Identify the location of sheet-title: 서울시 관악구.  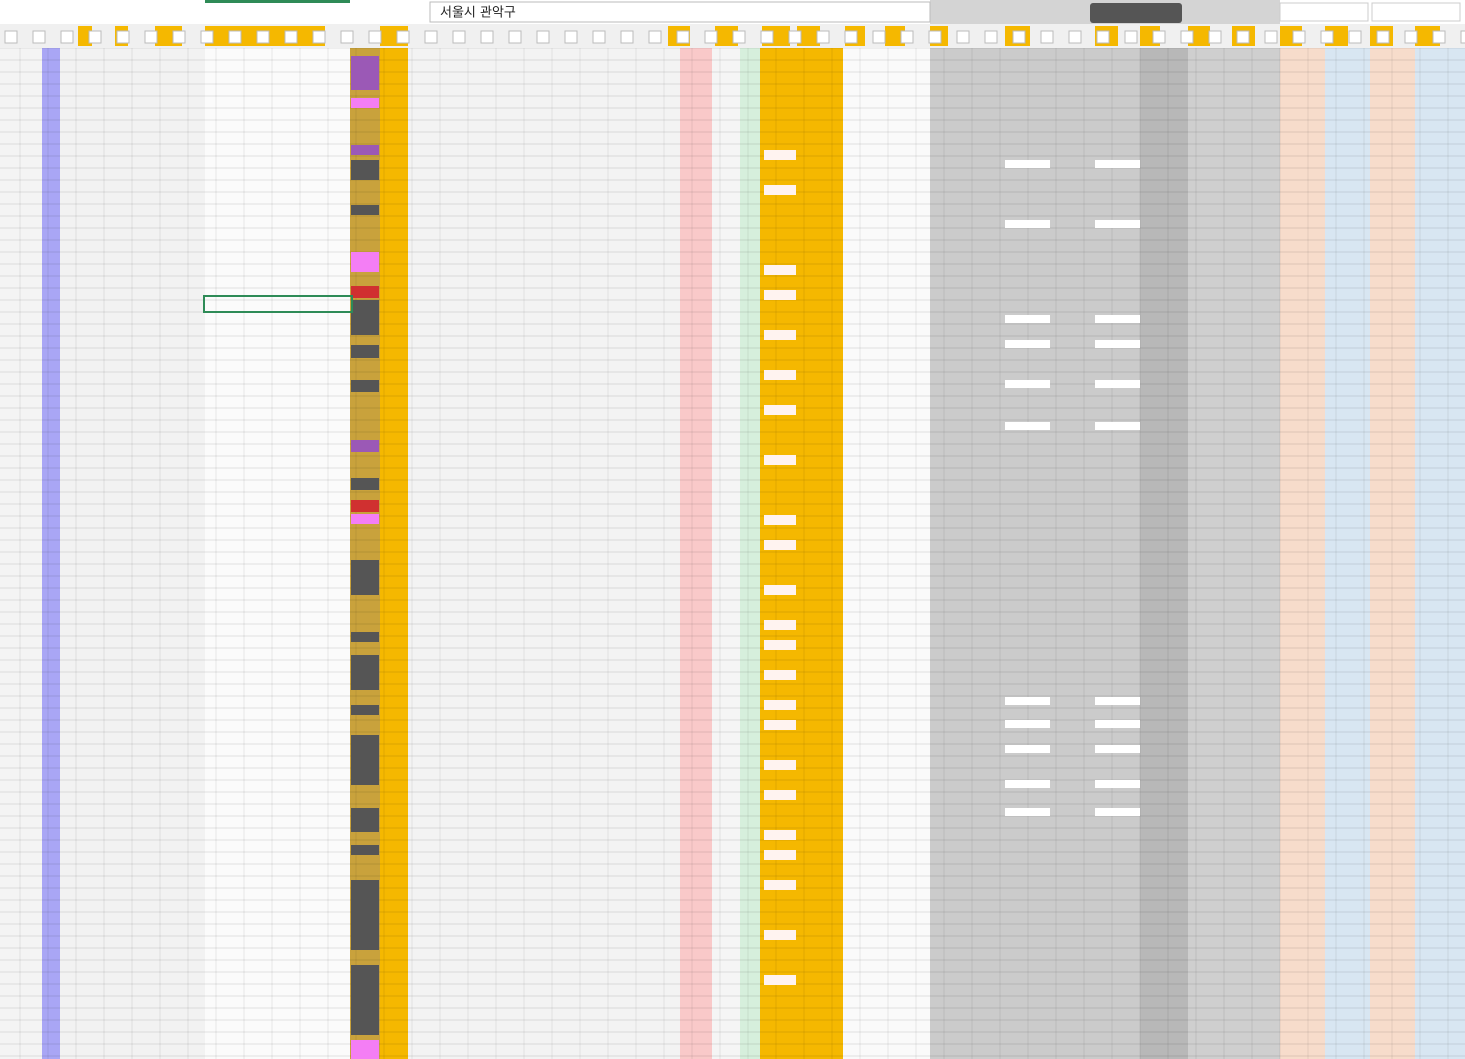
(478, 13).